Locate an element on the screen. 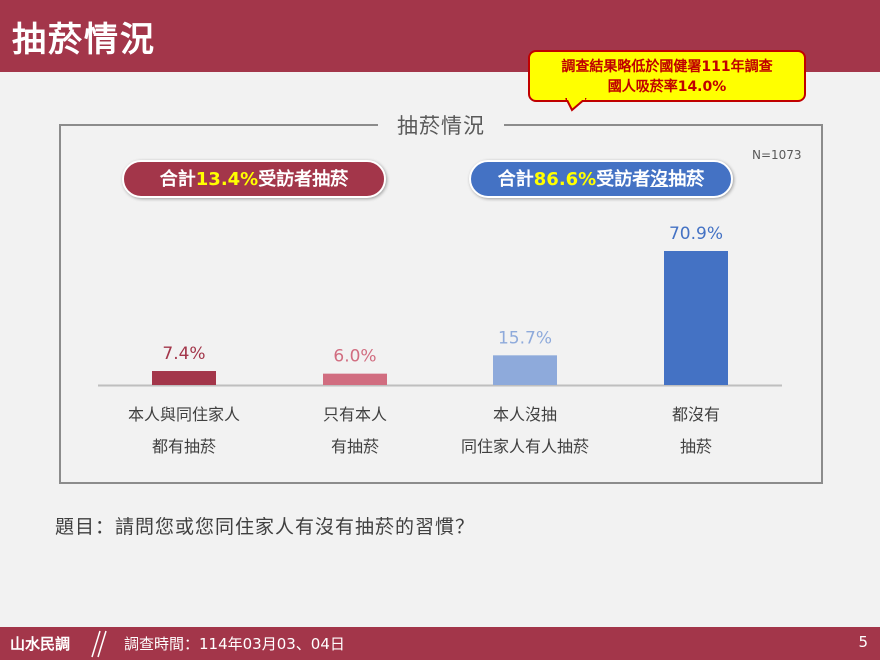 The image size is (880, 660). category-label-2-line-2: 有抽菸 is located at coordinates (354, 446).